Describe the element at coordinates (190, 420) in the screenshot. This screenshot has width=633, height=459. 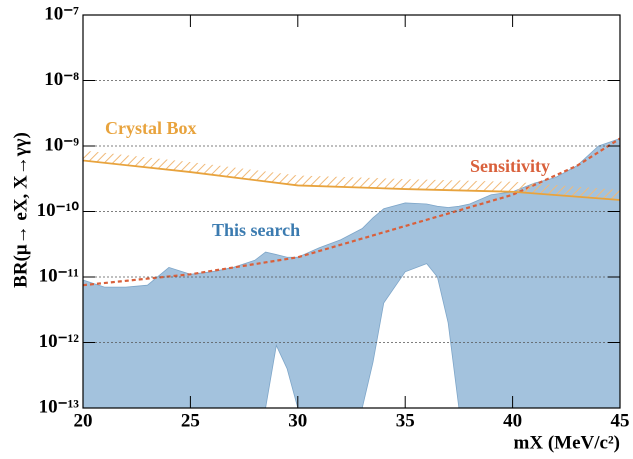
I see `x-tick-label: 25` at that location.